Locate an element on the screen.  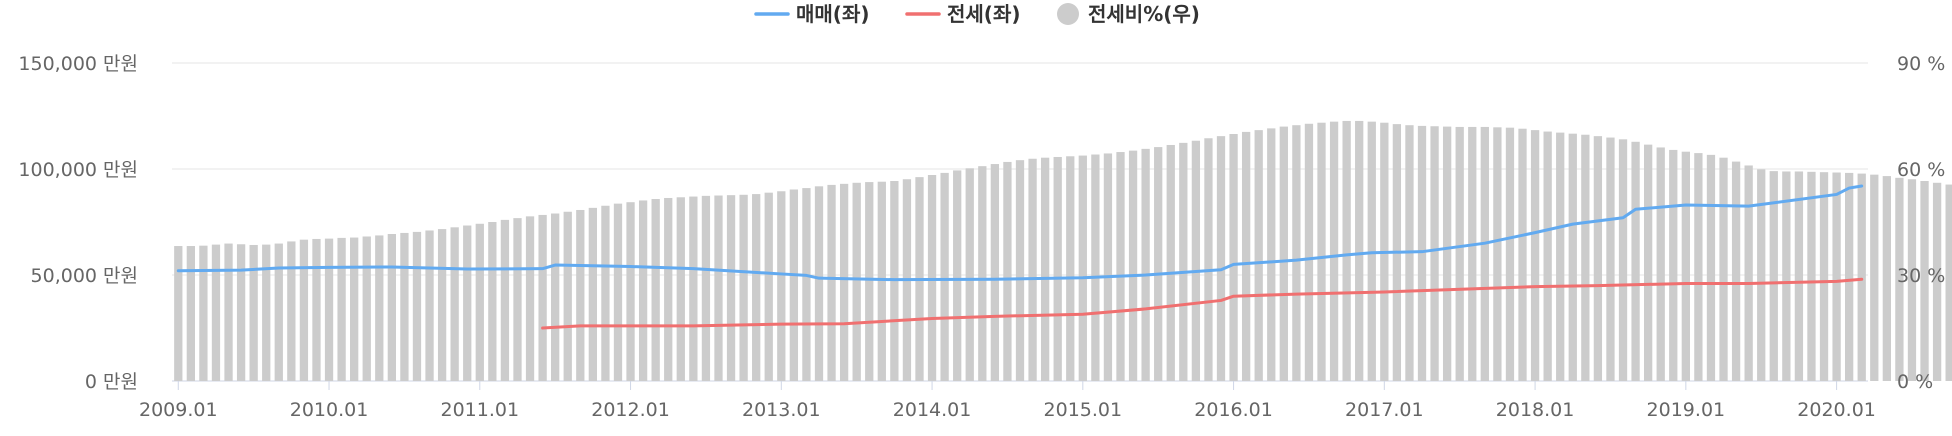
legend-item: 매매(좌) is located at coordinates (811, 14).